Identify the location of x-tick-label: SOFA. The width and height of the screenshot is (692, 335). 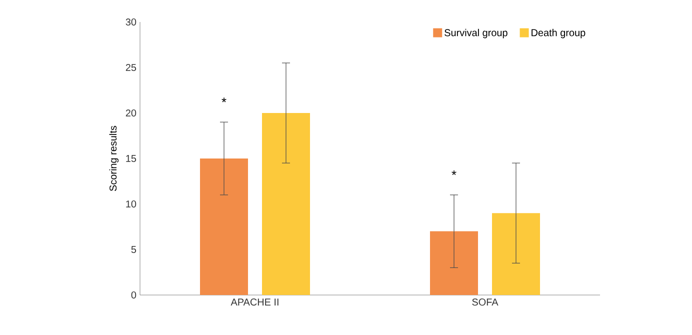
(485, 302).